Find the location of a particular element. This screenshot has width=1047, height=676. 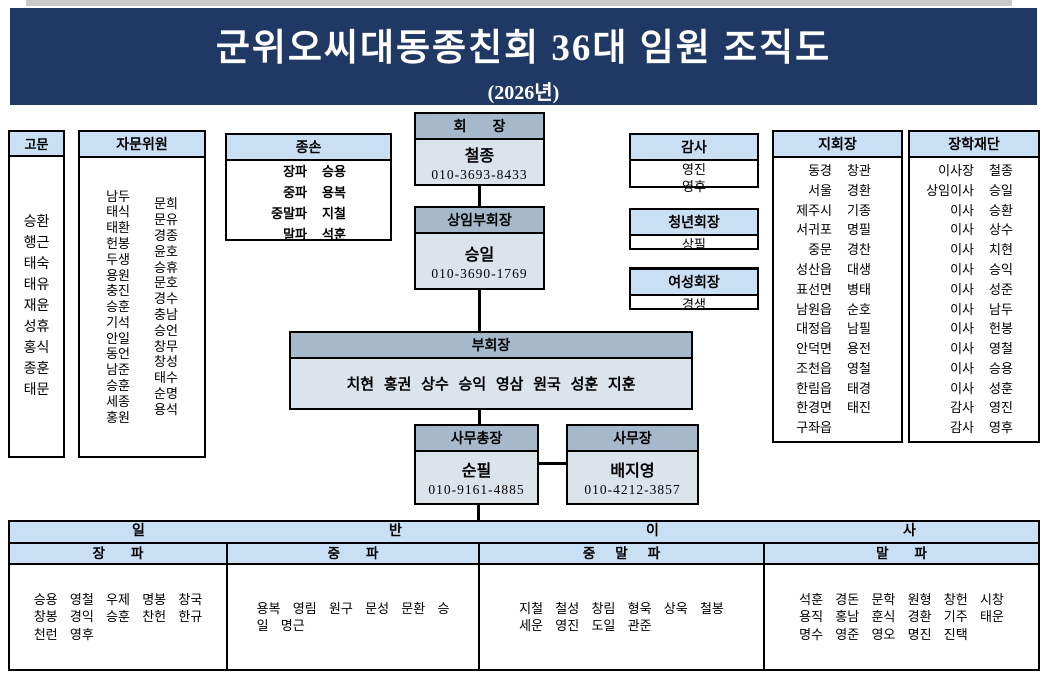

chairman-box: 회장 철종 010-3693-8433 is located at coordinates (479, 149).